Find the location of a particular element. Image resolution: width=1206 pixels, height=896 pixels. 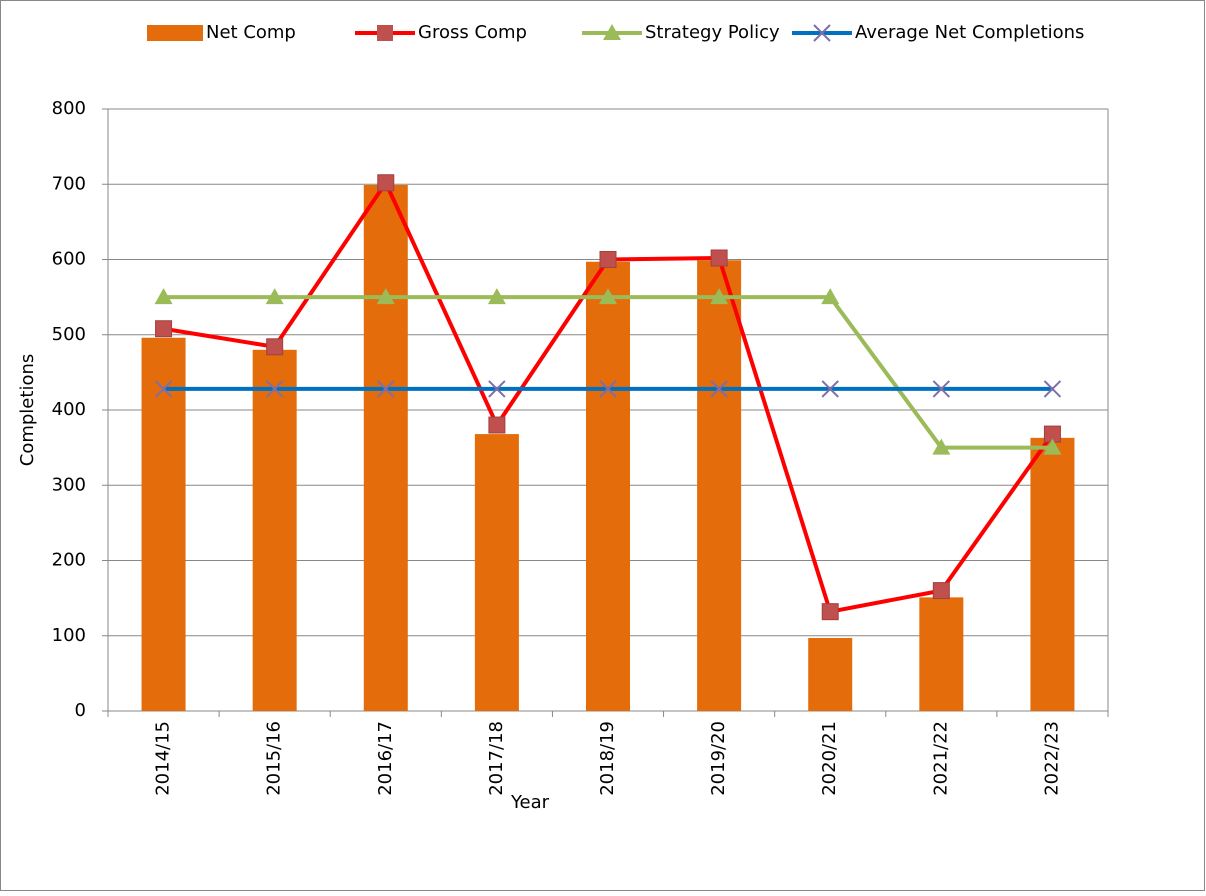

x-tick-label: 2018/19 is located at coordinates (607, 758).